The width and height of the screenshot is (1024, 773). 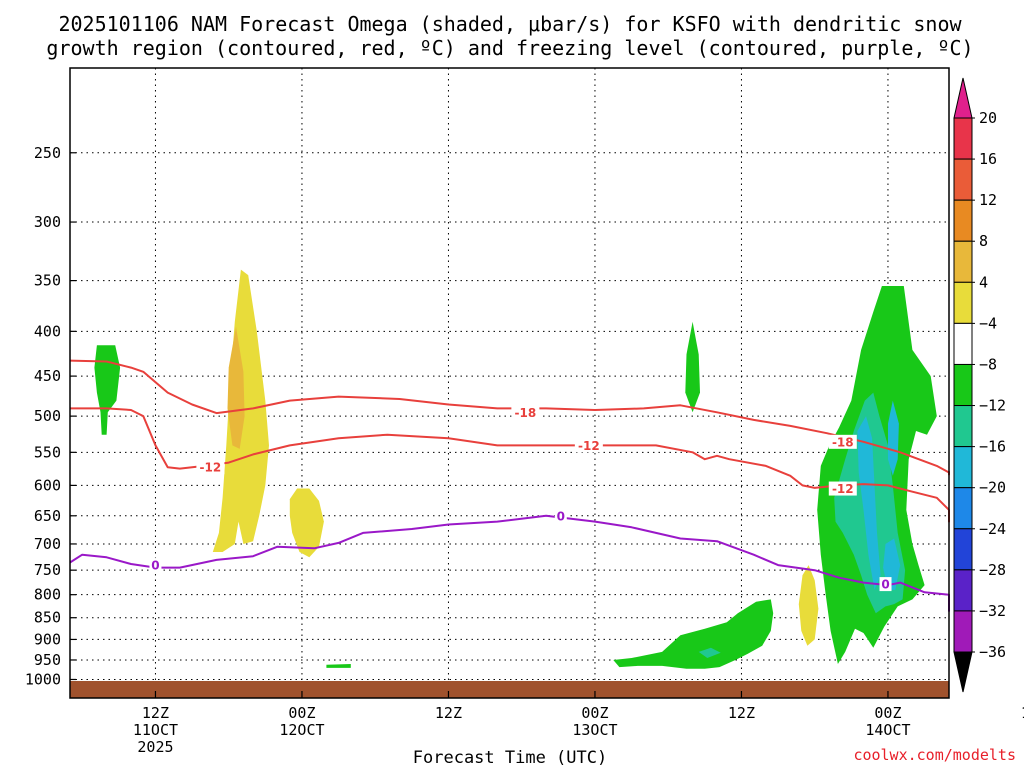 I want to click on x-tick-label-48-1: 13OCT, so click(x=594, y=730).